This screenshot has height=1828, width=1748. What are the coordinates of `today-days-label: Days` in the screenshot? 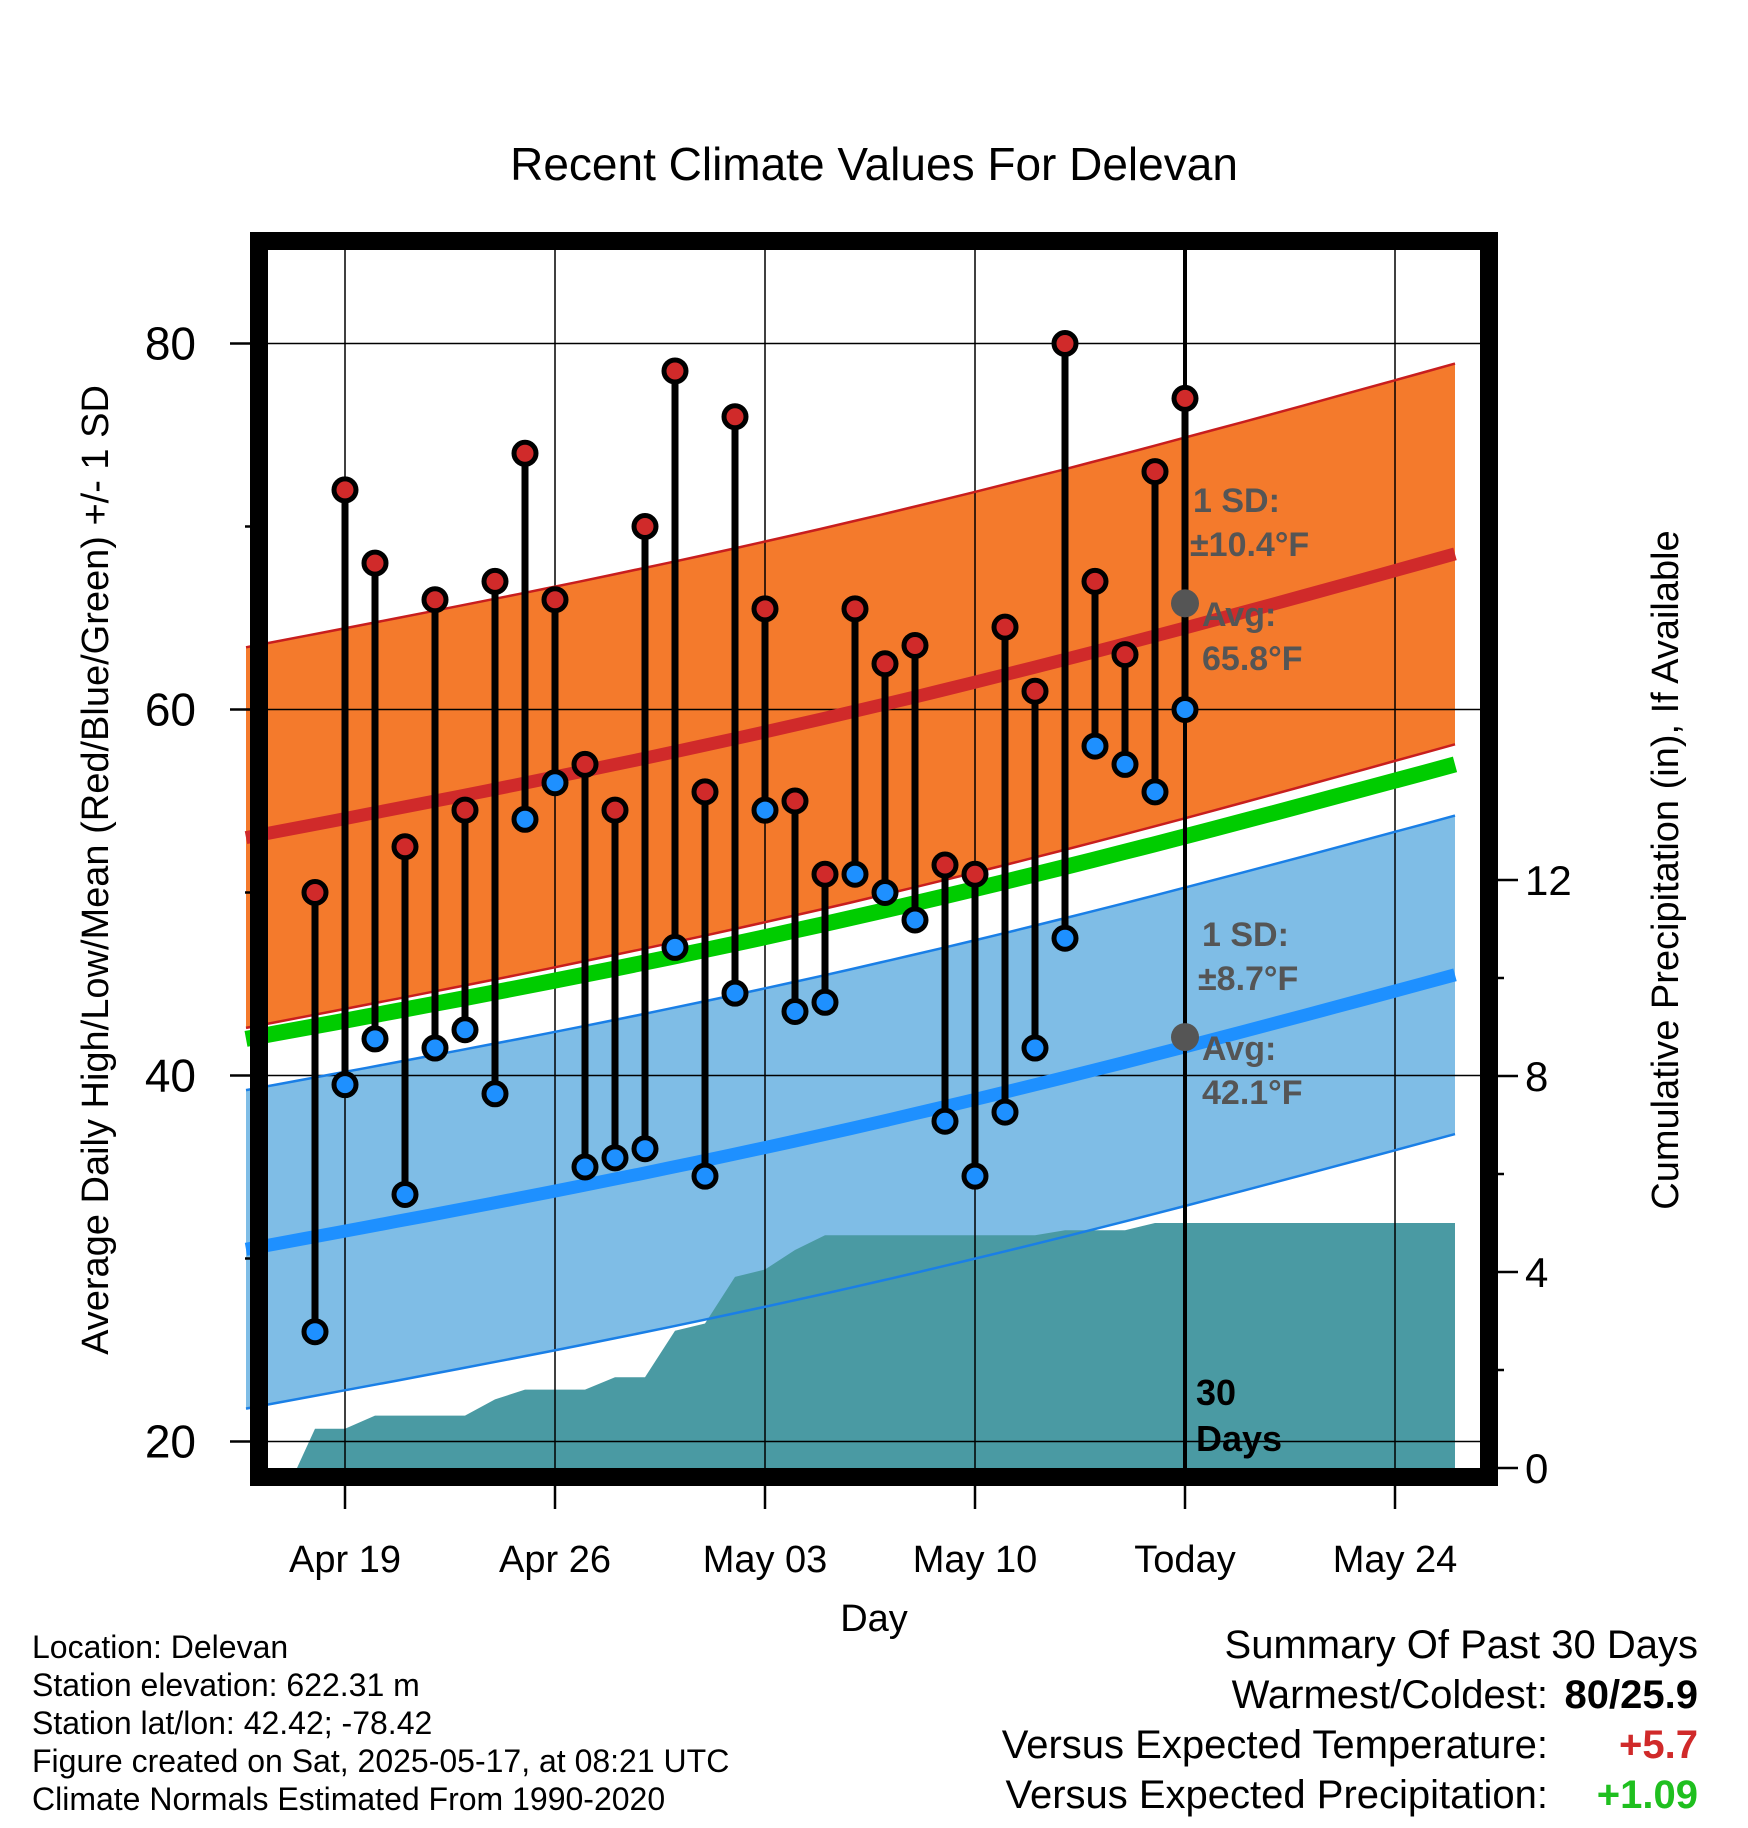 It's located at (1239, 1438).